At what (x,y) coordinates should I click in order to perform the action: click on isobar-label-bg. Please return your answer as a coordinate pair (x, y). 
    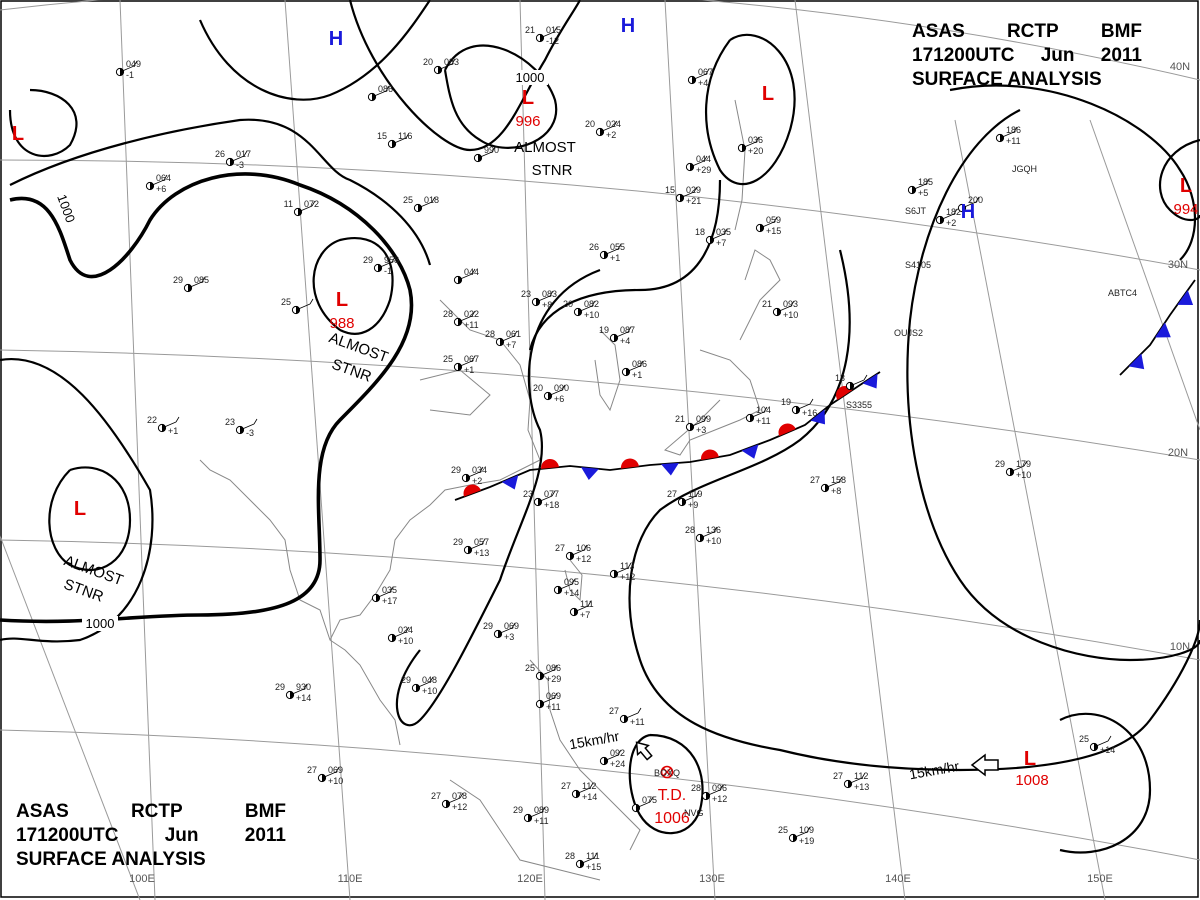
    Looking at the image, I should click on (100, 623).